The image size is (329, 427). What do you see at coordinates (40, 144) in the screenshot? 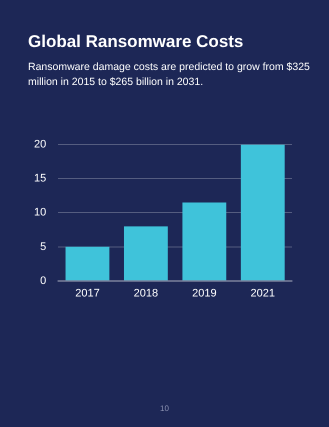
I see `y-tick-label: 20` at bounding box center [40, 144].